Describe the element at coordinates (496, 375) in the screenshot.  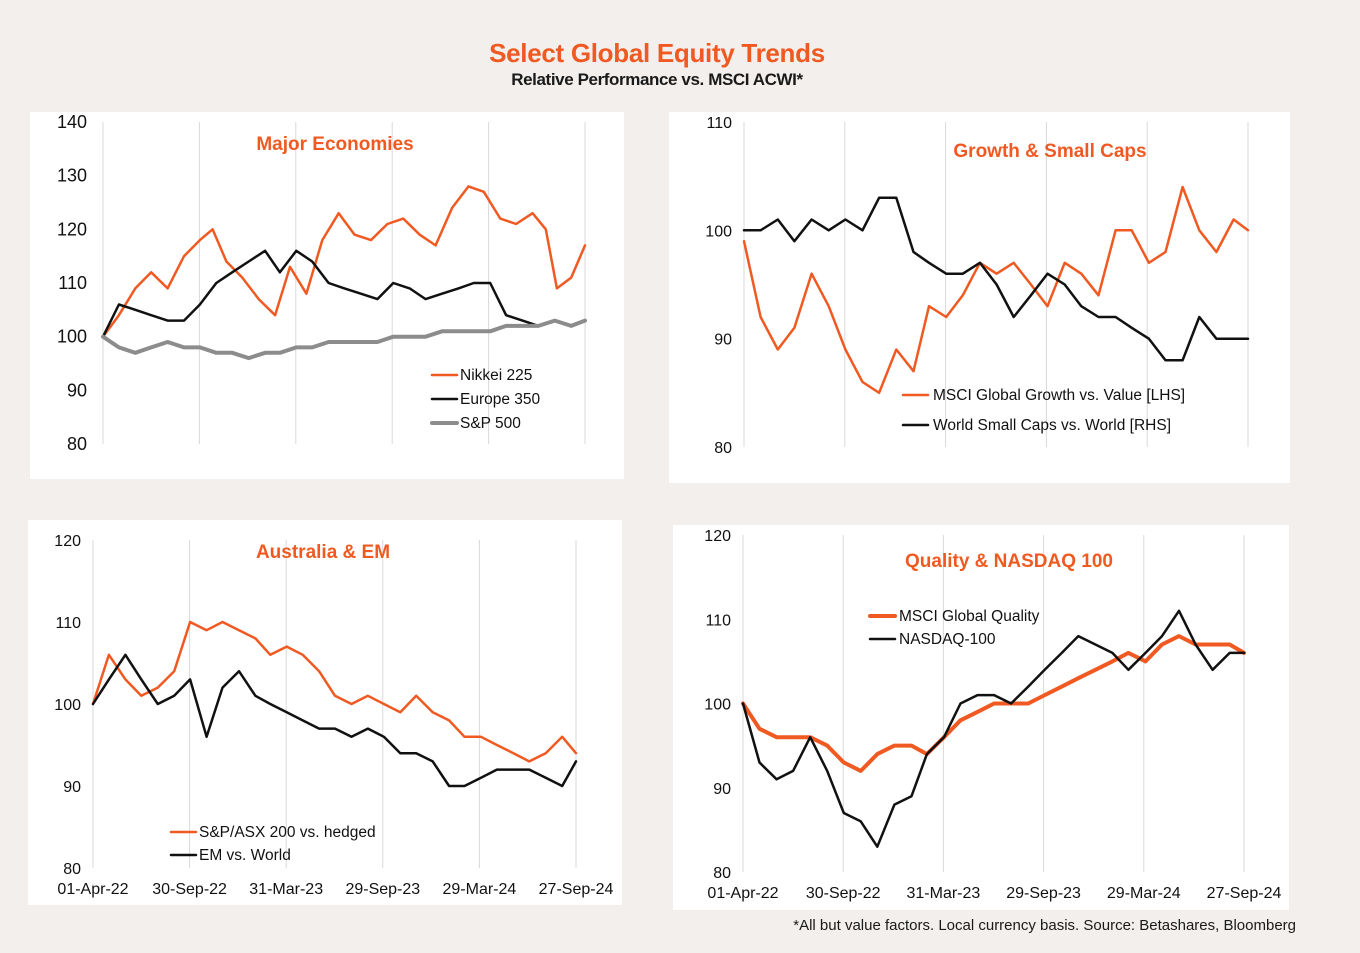
I see `legend-label: Nikkei 225` at that location.